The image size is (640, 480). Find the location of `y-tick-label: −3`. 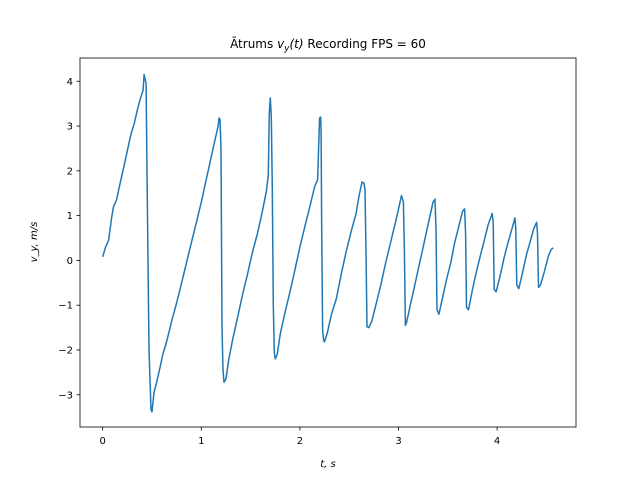

y-tick-label: −3 is located at coordinates (65, 395).